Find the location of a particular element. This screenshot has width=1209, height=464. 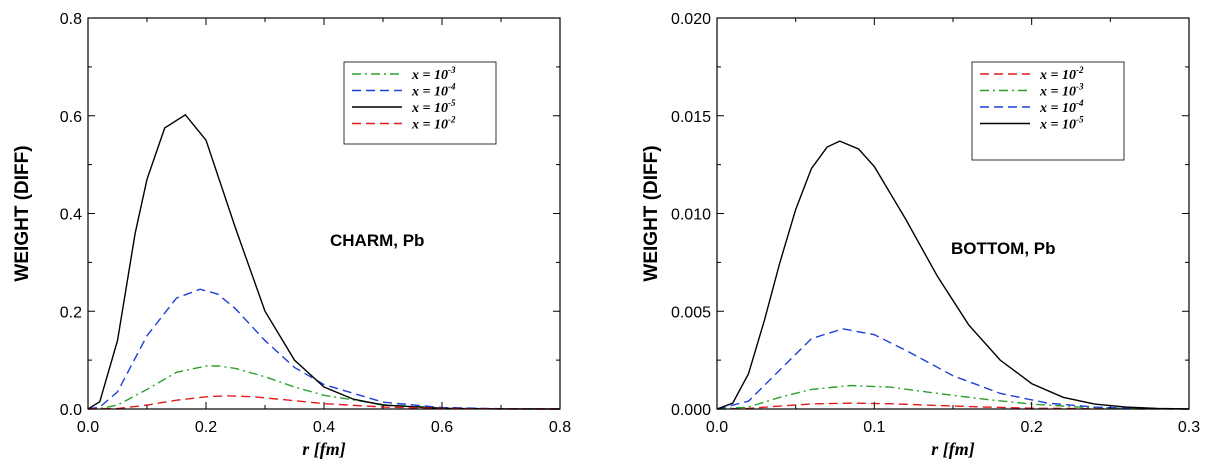

y-tick-label: 0.020 is located at coordinates (691, 19).